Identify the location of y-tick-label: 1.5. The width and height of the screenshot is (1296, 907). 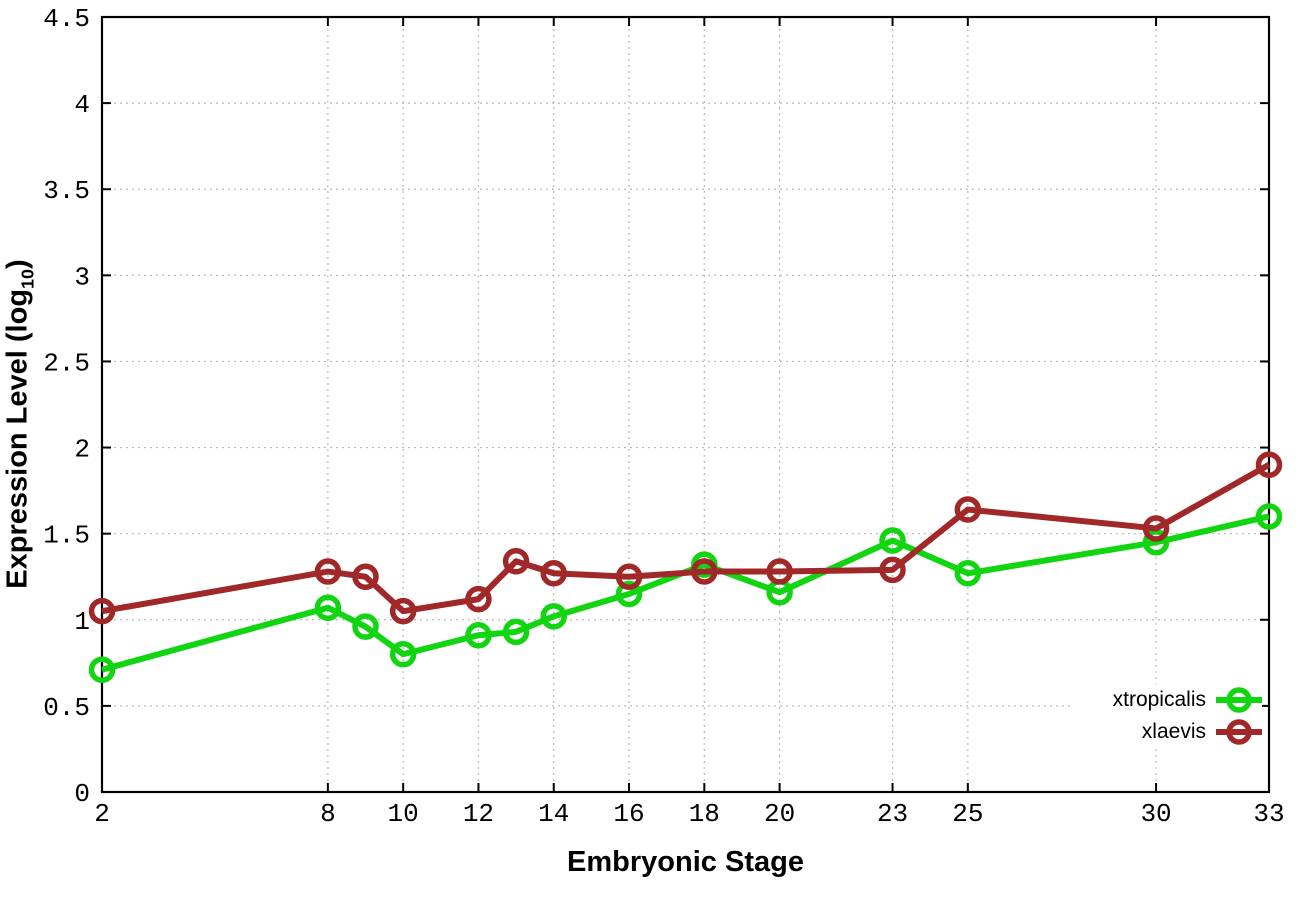
(66, 536).